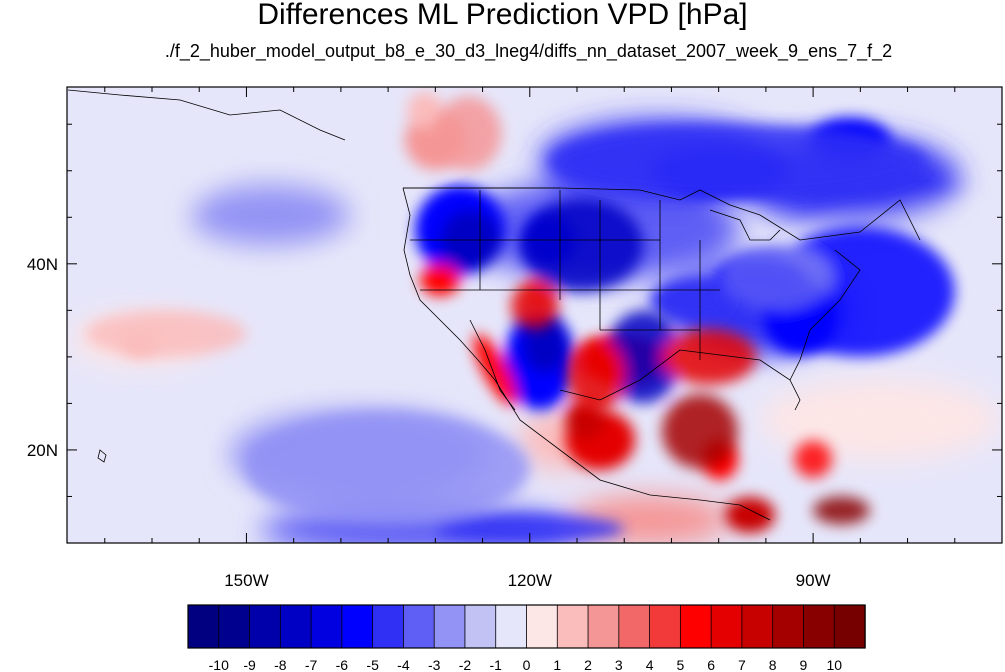  What do you see at coordinates (534, 306) in the screenshot?
I see `anomaly-region-california-positive` at bounding box center [534, 306].